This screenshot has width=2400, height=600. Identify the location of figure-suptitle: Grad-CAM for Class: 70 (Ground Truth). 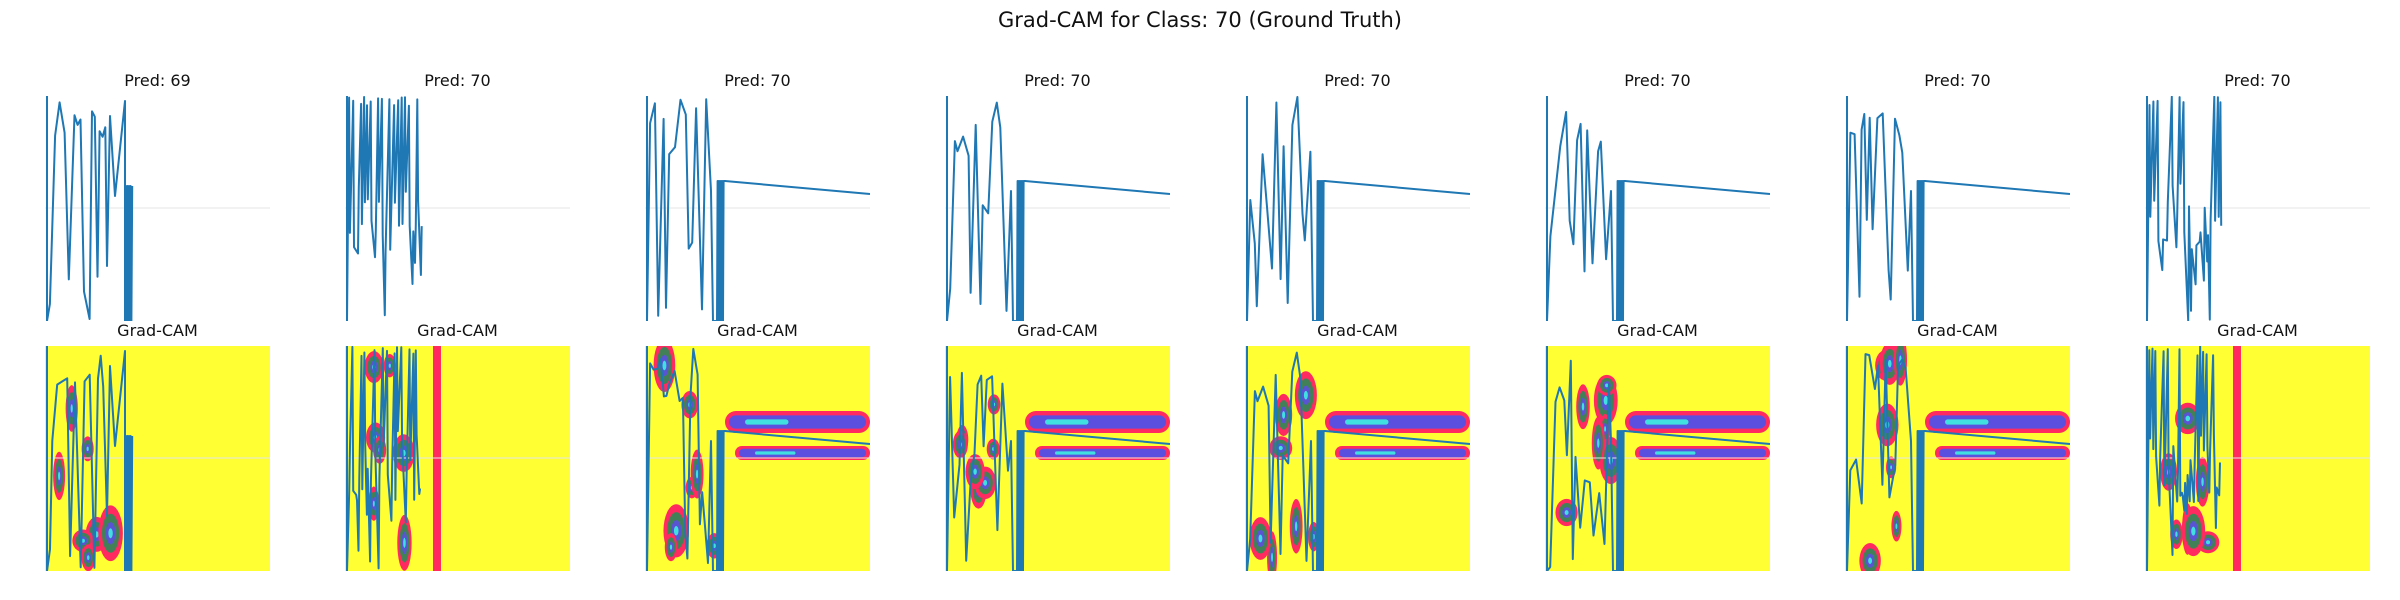
(1200, 20).